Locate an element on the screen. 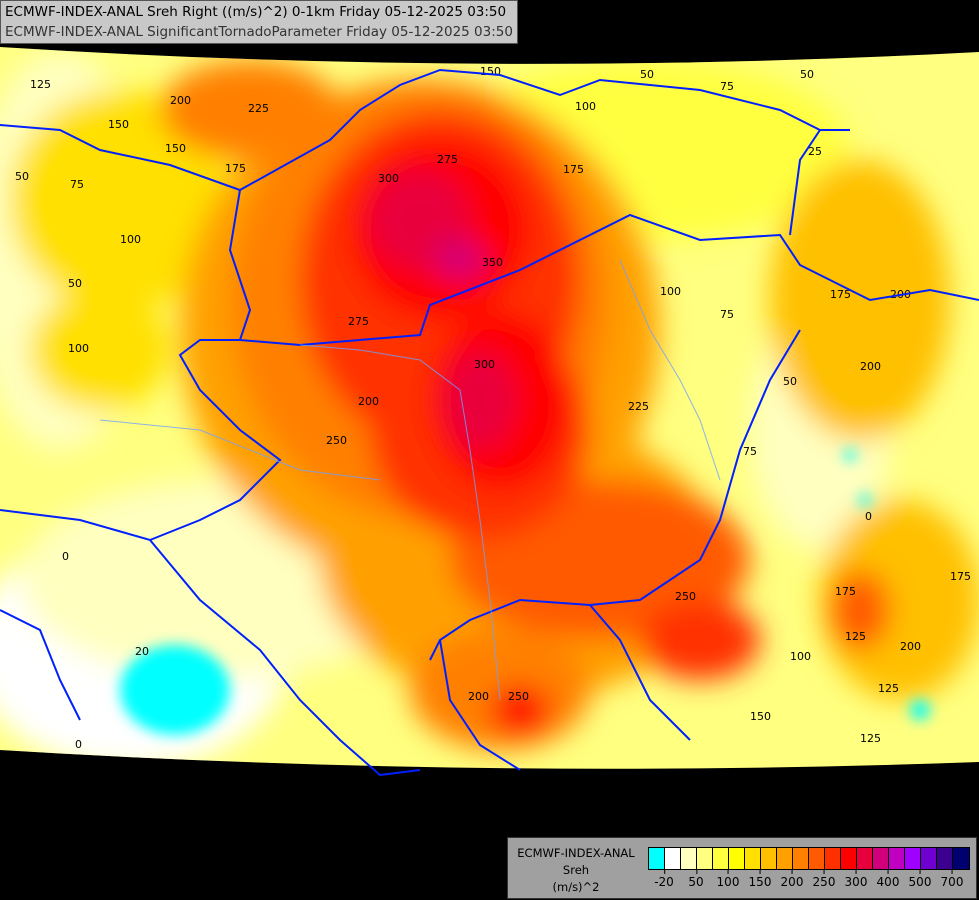 The image size is (979, 900). legend-title: ECMWF-INDEX-ANAL Sreh (m/s)^2 is located at coordinates (576, 870).